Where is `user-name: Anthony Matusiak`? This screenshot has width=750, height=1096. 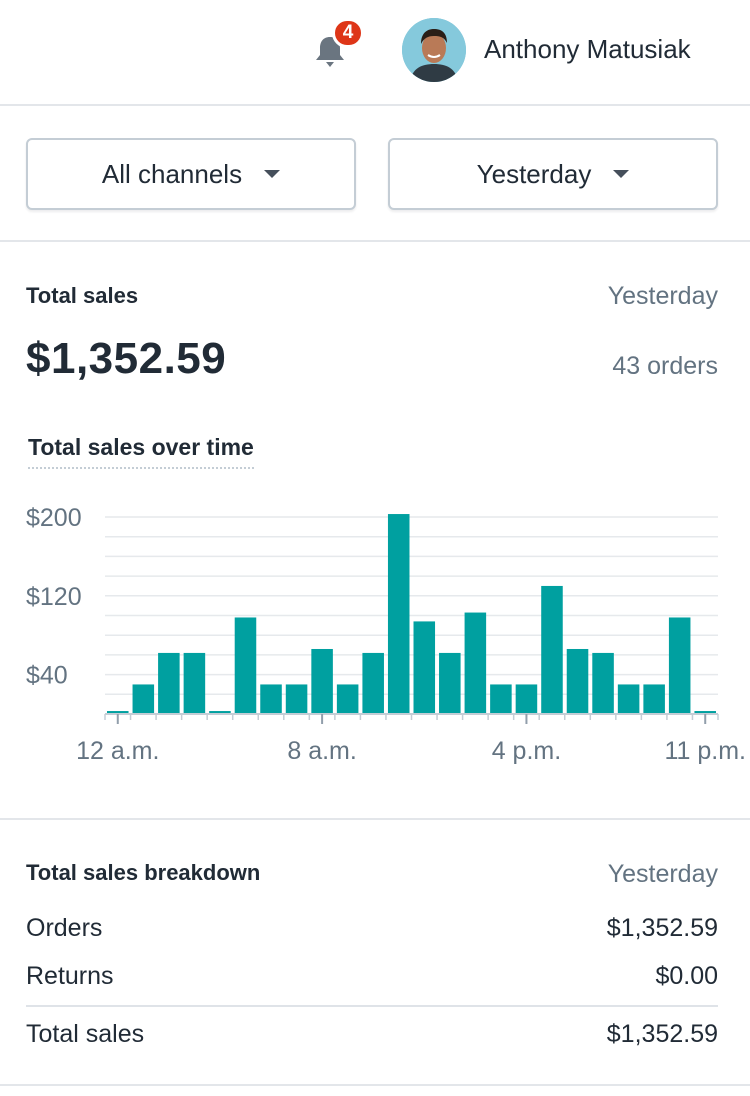
user-name: Anthony Matusiak is located at coordinates (587, 49).